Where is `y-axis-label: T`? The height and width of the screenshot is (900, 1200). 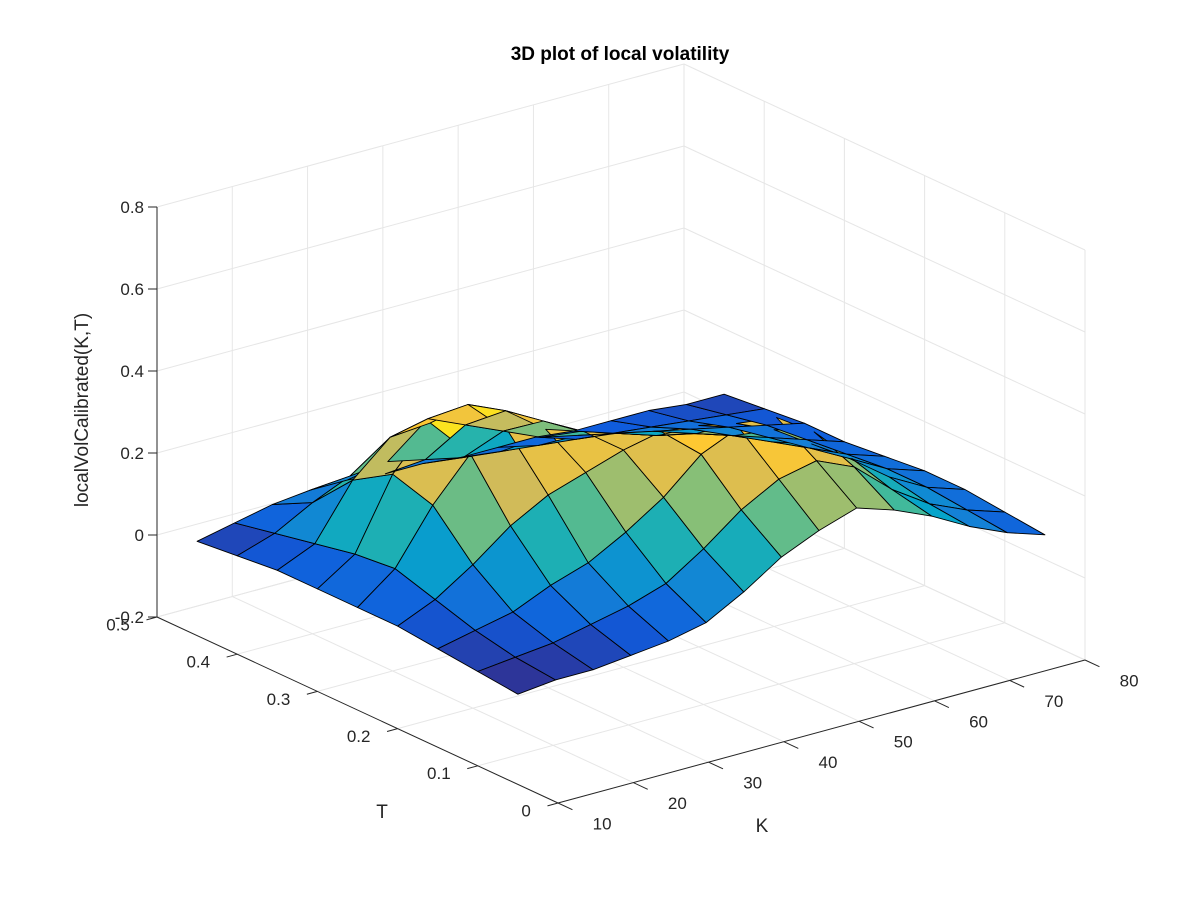
y-axis-label: T is located at coordinates (382, 812).